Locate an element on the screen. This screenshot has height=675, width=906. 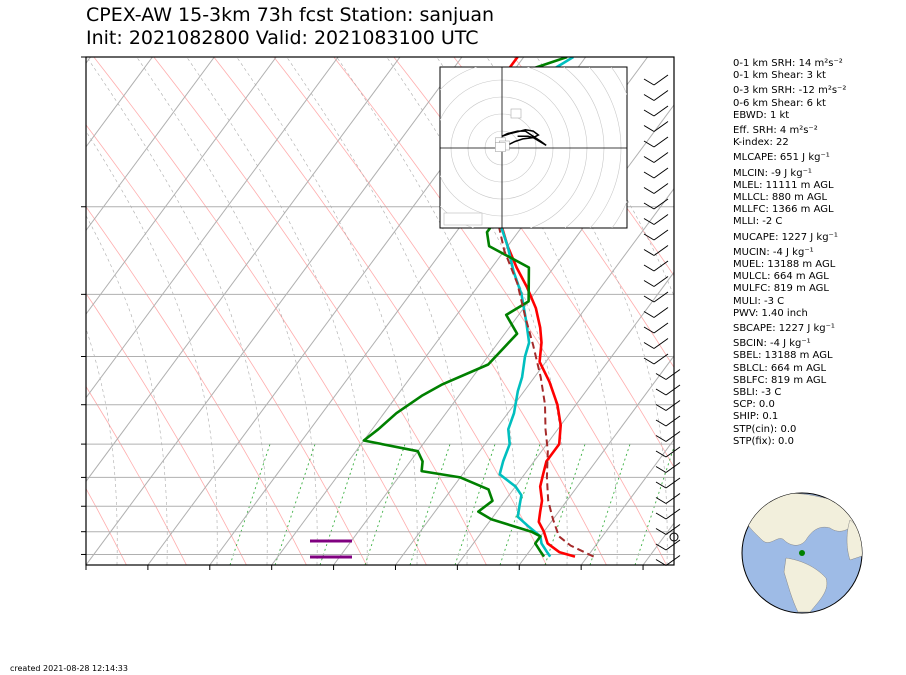
stat-line: MULI: -3 C is located at coordinates (759, 301).